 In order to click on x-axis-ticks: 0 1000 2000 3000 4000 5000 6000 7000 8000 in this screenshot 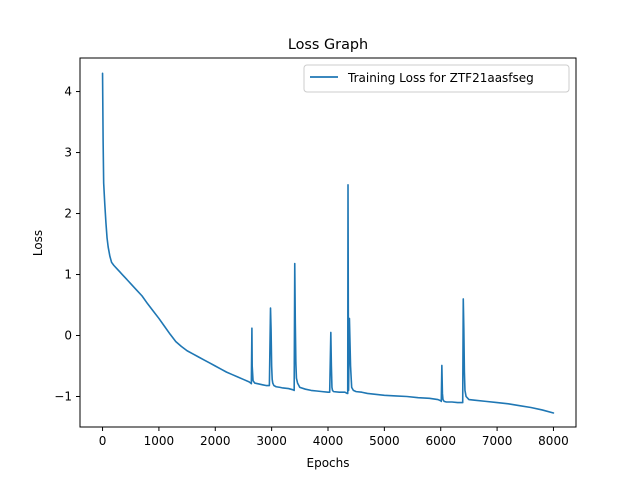, I will do `click(334, 437)`.